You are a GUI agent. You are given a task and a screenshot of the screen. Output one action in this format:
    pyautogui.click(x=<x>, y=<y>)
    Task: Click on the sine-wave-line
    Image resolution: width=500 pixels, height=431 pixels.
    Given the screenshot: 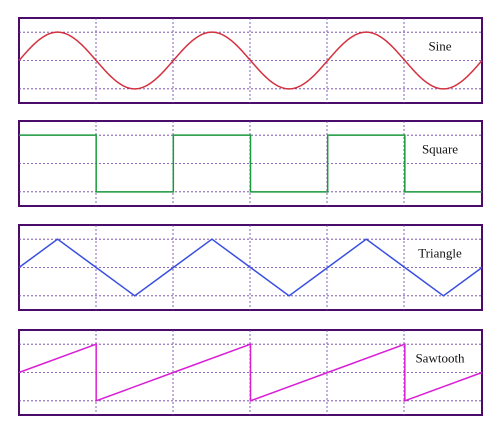 What is the action you would take?
    pyautogui.click(x=250, y=60)
    